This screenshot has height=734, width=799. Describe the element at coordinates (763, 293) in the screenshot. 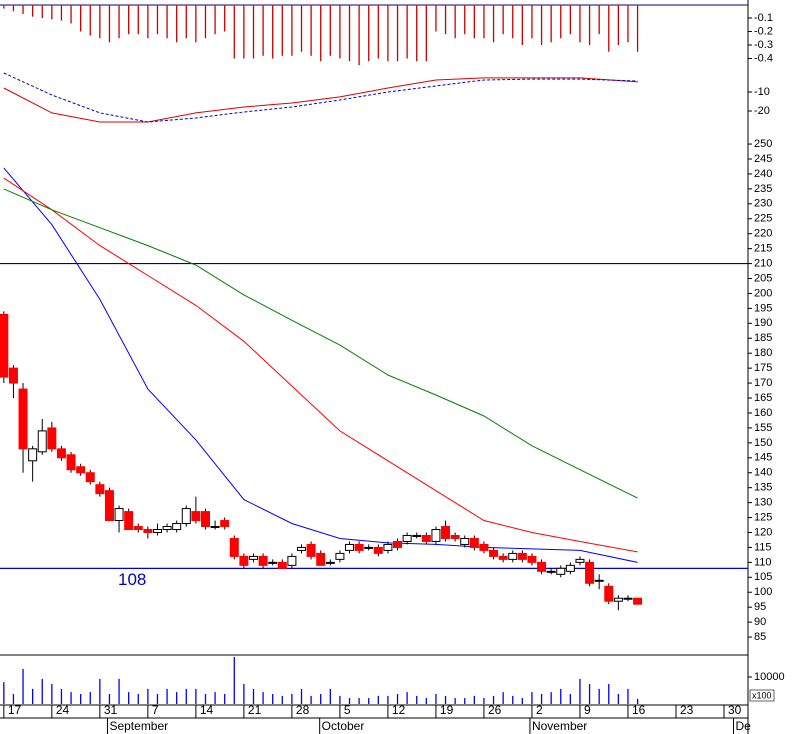

I see `y-tick-label: 200` at that location.